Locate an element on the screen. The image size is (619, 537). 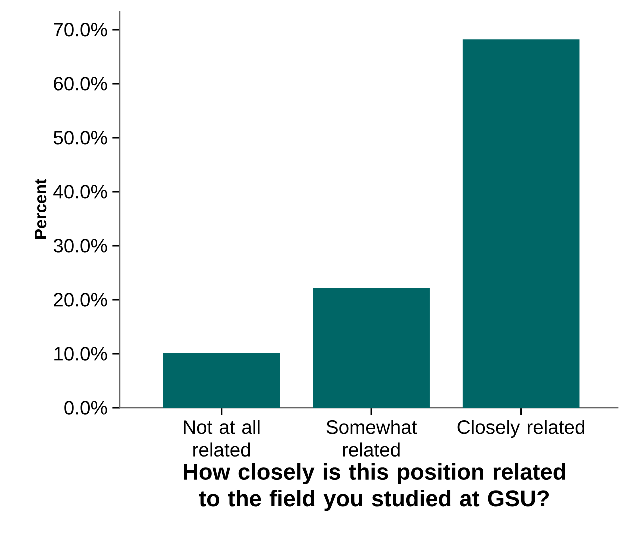
x-tick-label: Somewhat related is located at coordinates (372, 438).